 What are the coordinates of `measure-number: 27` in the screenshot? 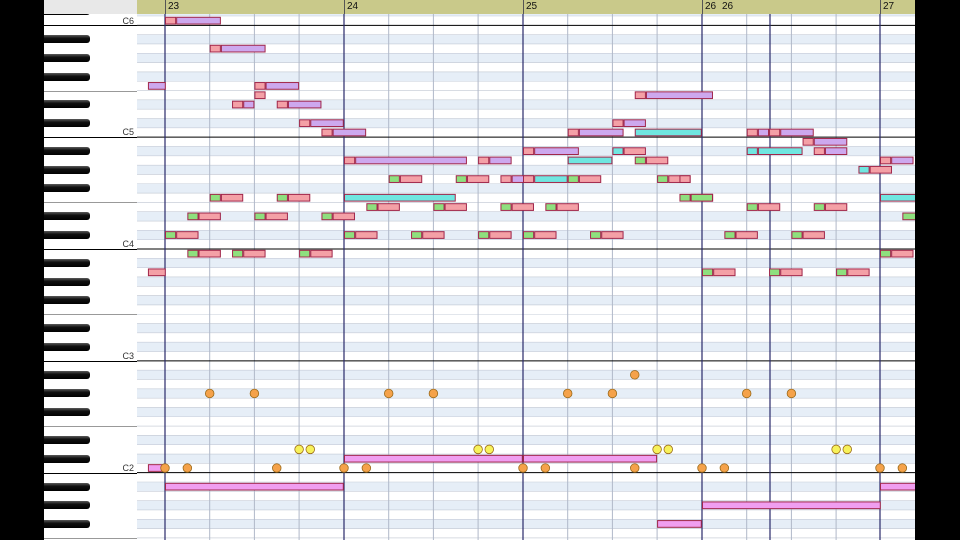 It's located at (889, 6).